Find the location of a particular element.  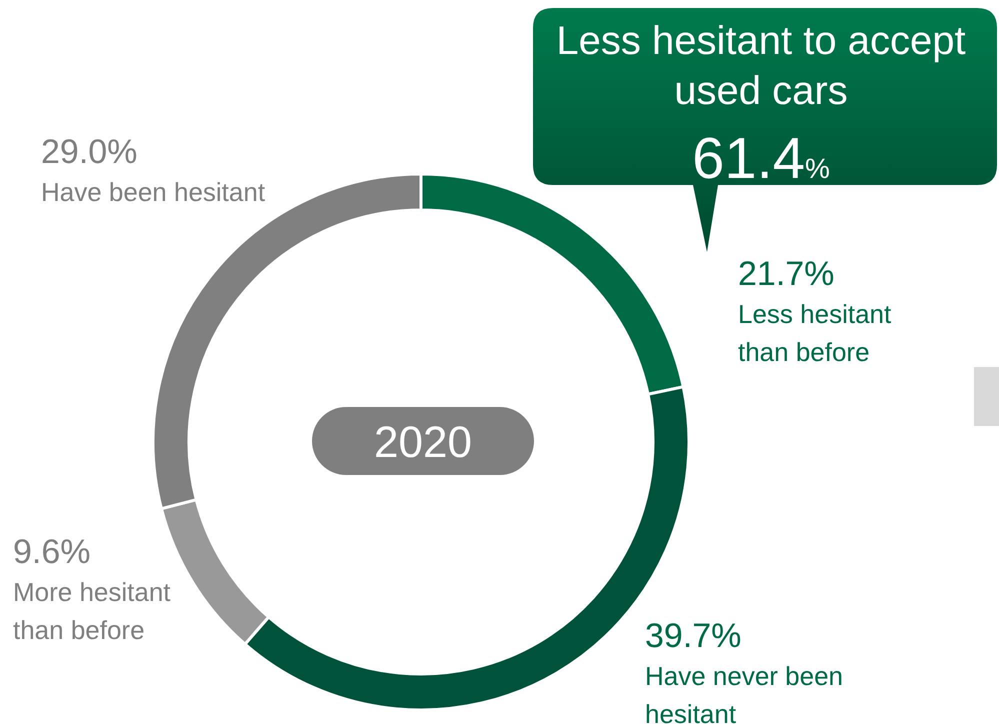

text: 61.4% is located at coordinates (761, 158).